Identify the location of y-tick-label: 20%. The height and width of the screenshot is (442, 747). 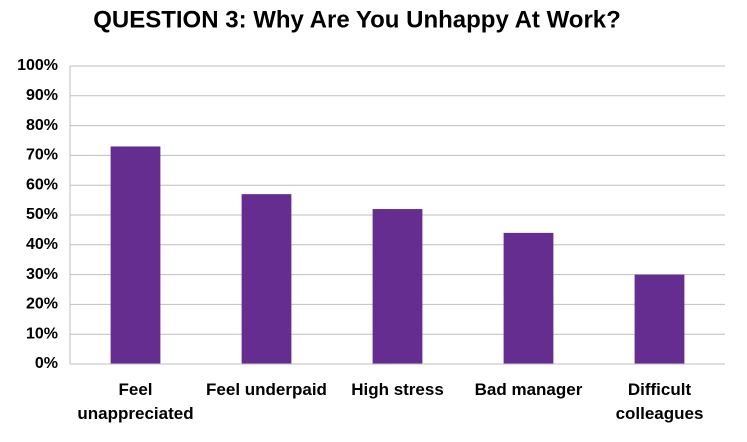
(42, 304).